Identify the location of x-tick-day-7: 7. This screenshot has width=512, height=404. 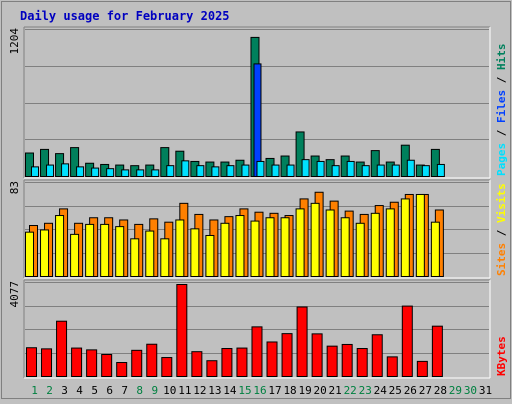
(124, 390).